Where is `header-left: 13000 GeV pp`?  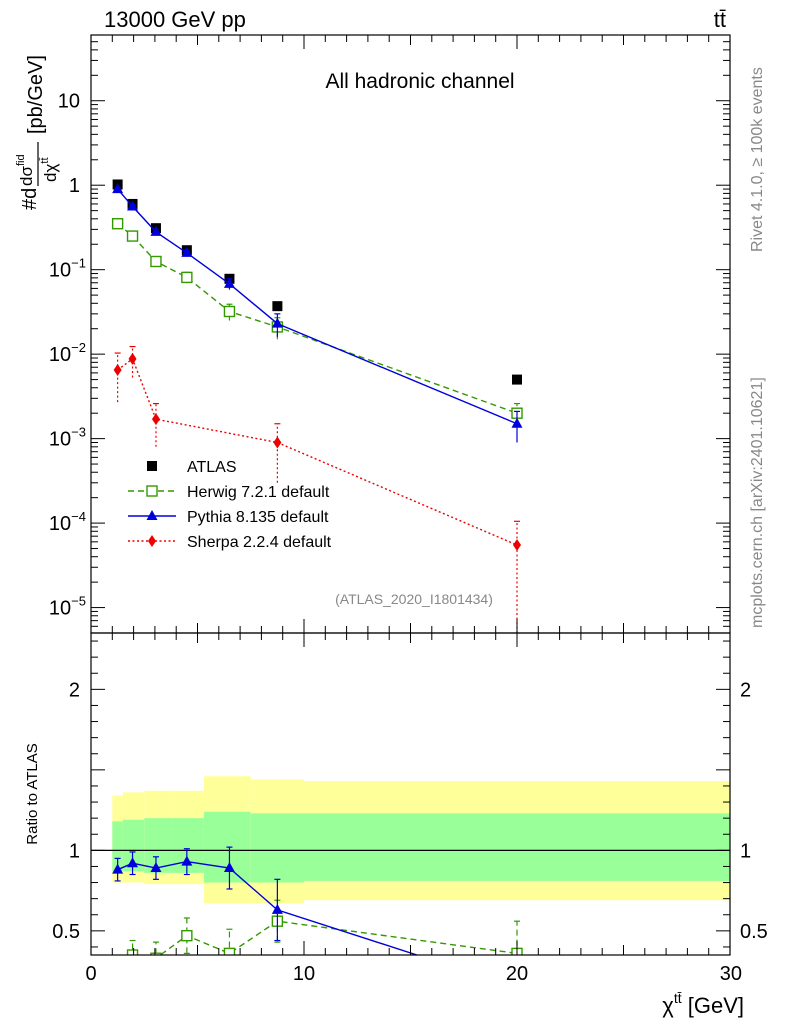
header-left: 13000 GeV pp is located at coordinates (175, 19).